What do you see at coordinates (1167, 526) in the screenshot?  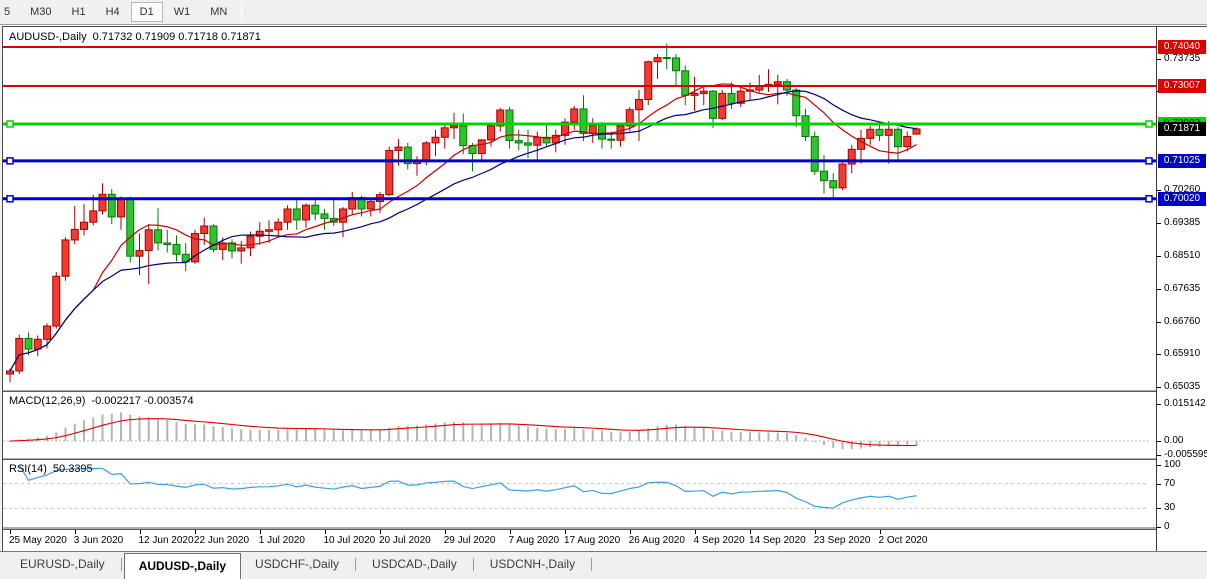 I see `rsi-axis-label: 0` at bounding box center [1167, 526].